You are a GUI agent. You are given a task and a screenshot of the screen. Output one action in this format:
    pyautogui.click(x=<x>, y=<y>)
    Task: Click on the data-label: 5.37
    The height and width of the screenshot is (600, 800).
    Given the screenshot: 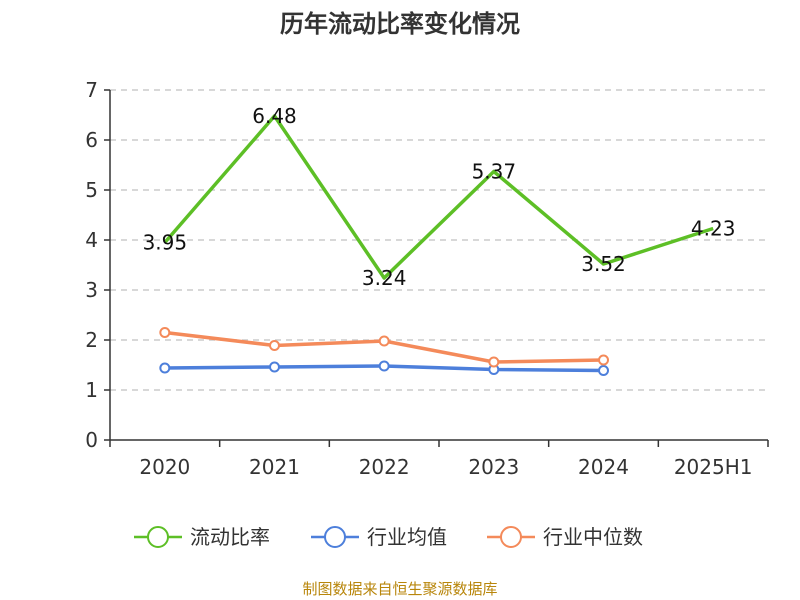 What is the action you would take?
    pyautogui.click(x=494, y=172)
    